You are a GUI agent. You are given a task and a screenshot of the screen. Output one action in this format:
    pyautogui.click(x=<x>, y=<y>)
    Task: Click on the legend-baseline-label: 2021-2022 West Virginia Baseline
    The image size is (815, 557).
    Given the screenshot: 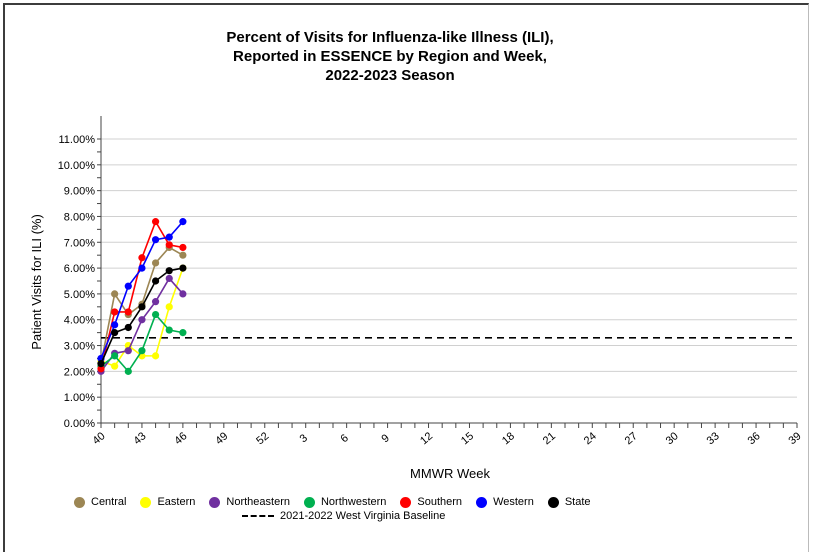 What is the action you would take?
    pyautogui.click(x=363, y=516)
    